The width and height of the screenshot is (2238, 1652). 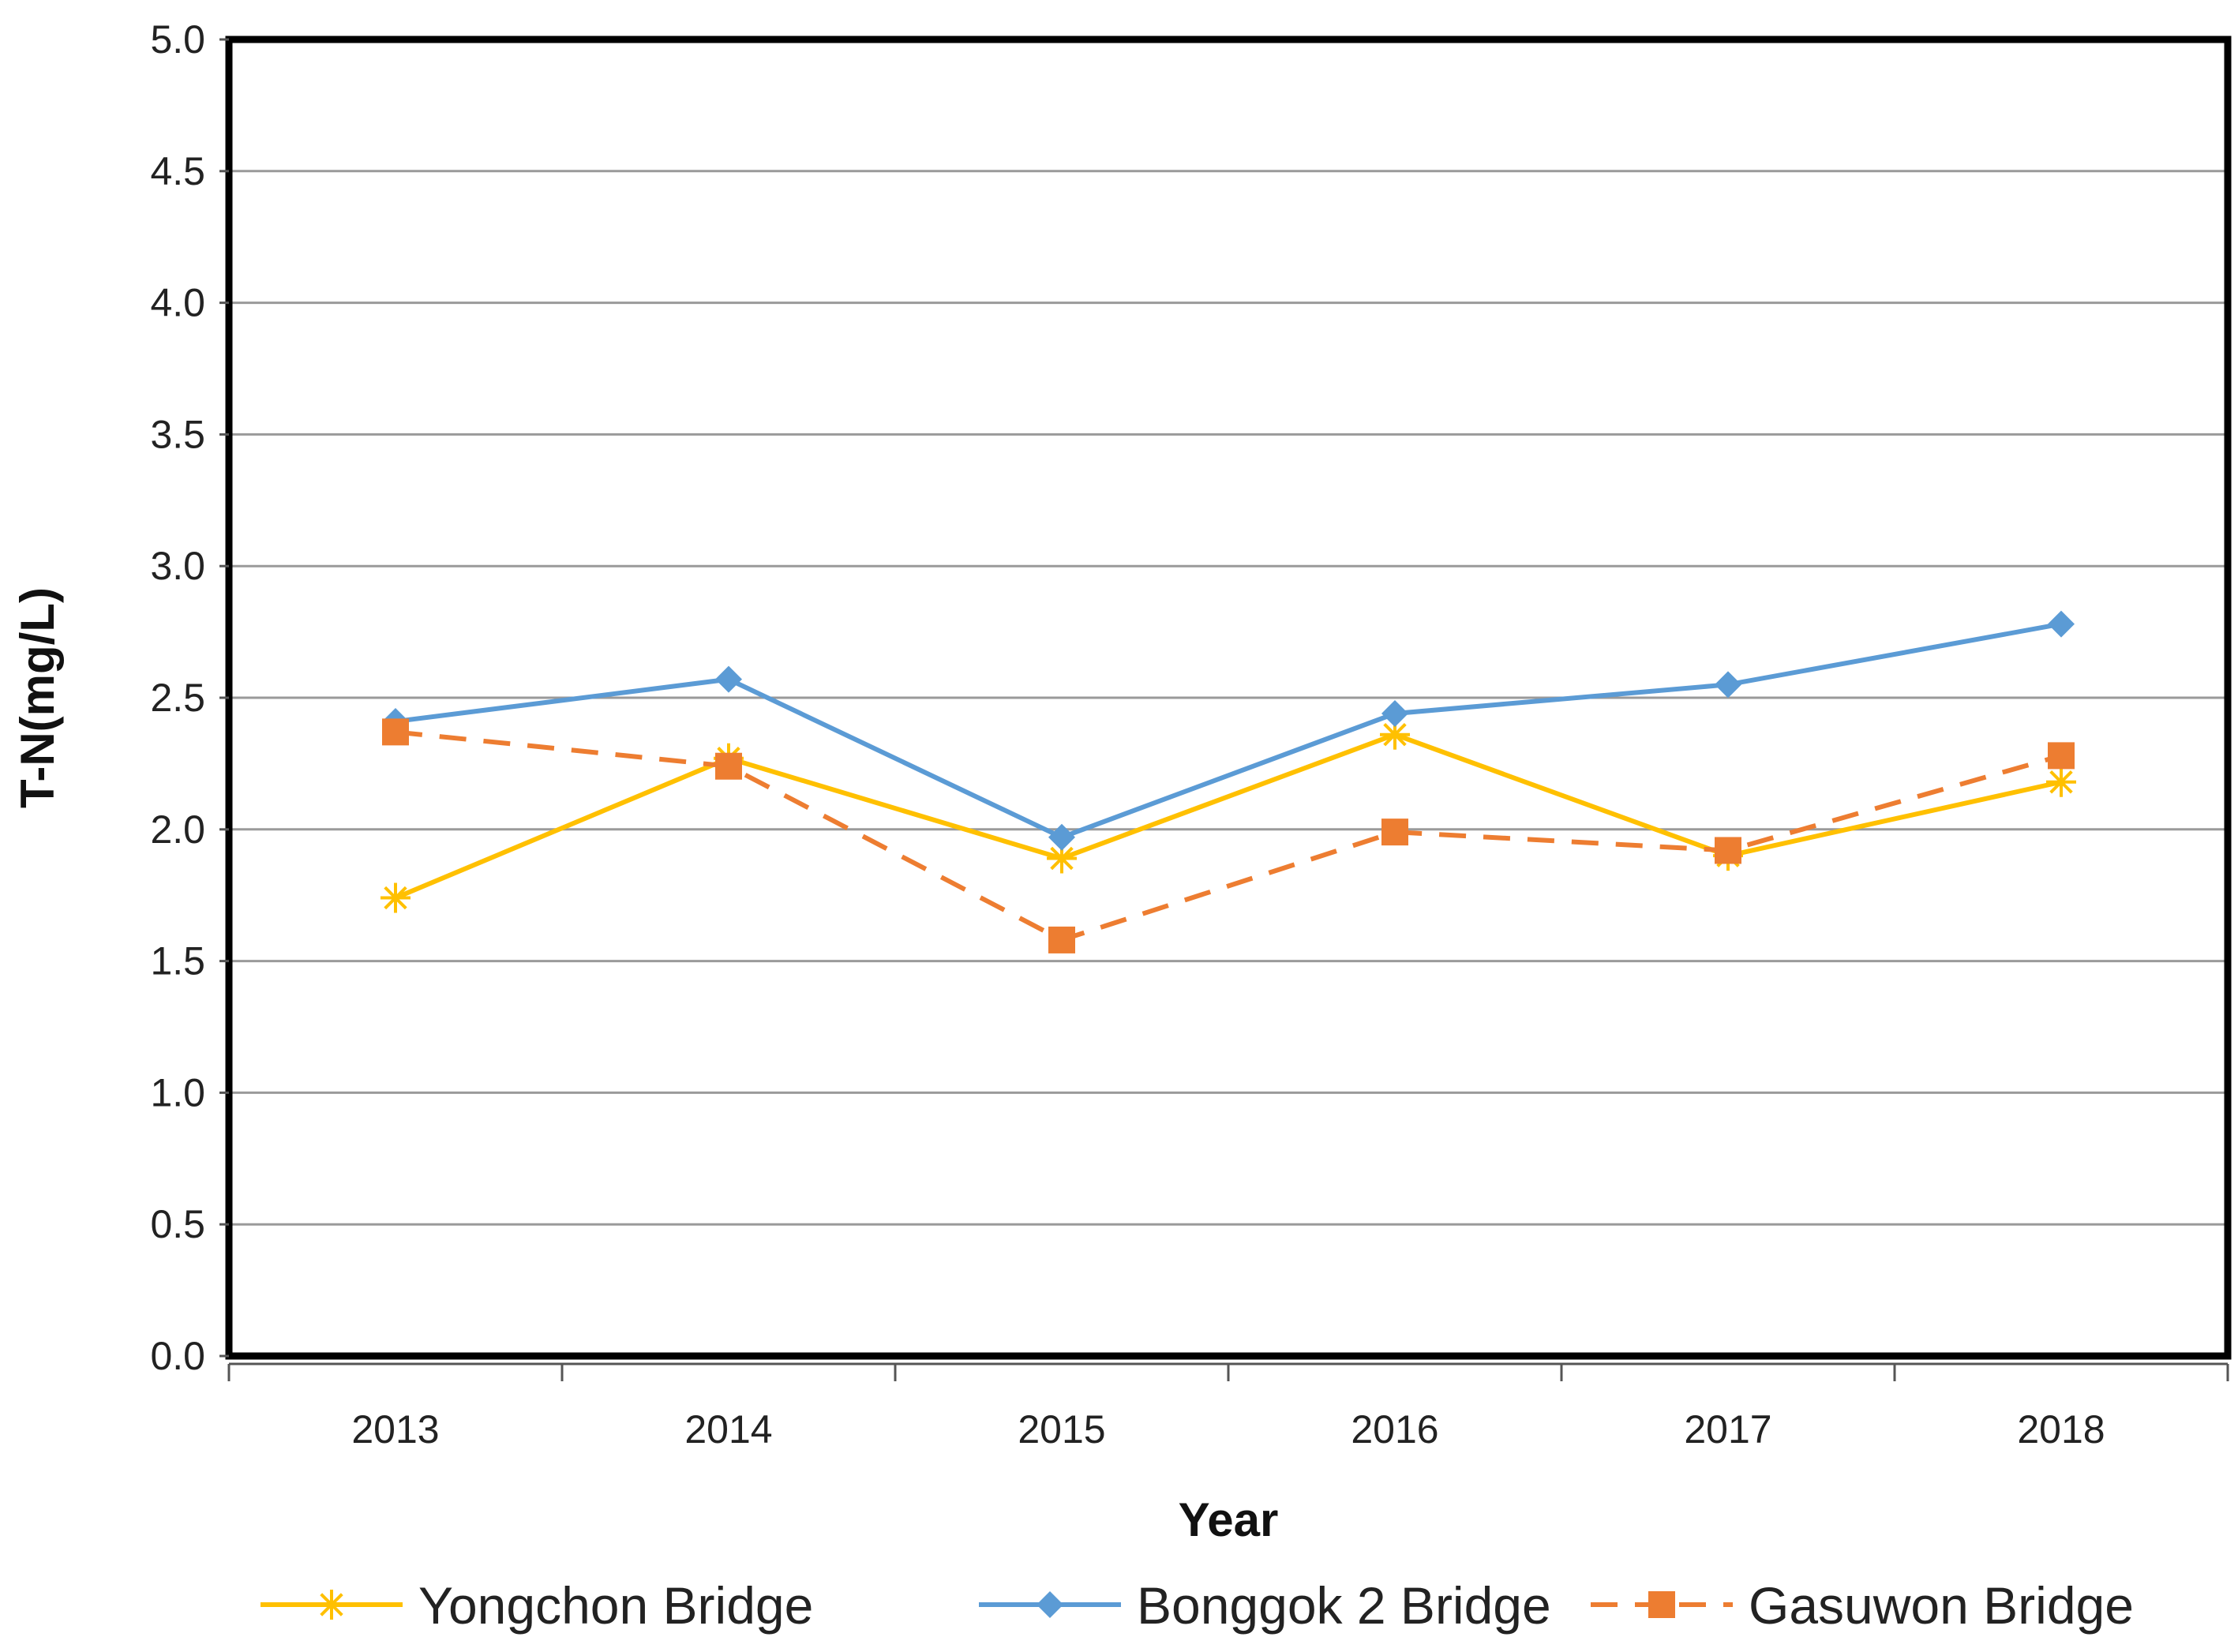 I want to click on y-tick-label: 1.0, so click(x=178, y=1092).